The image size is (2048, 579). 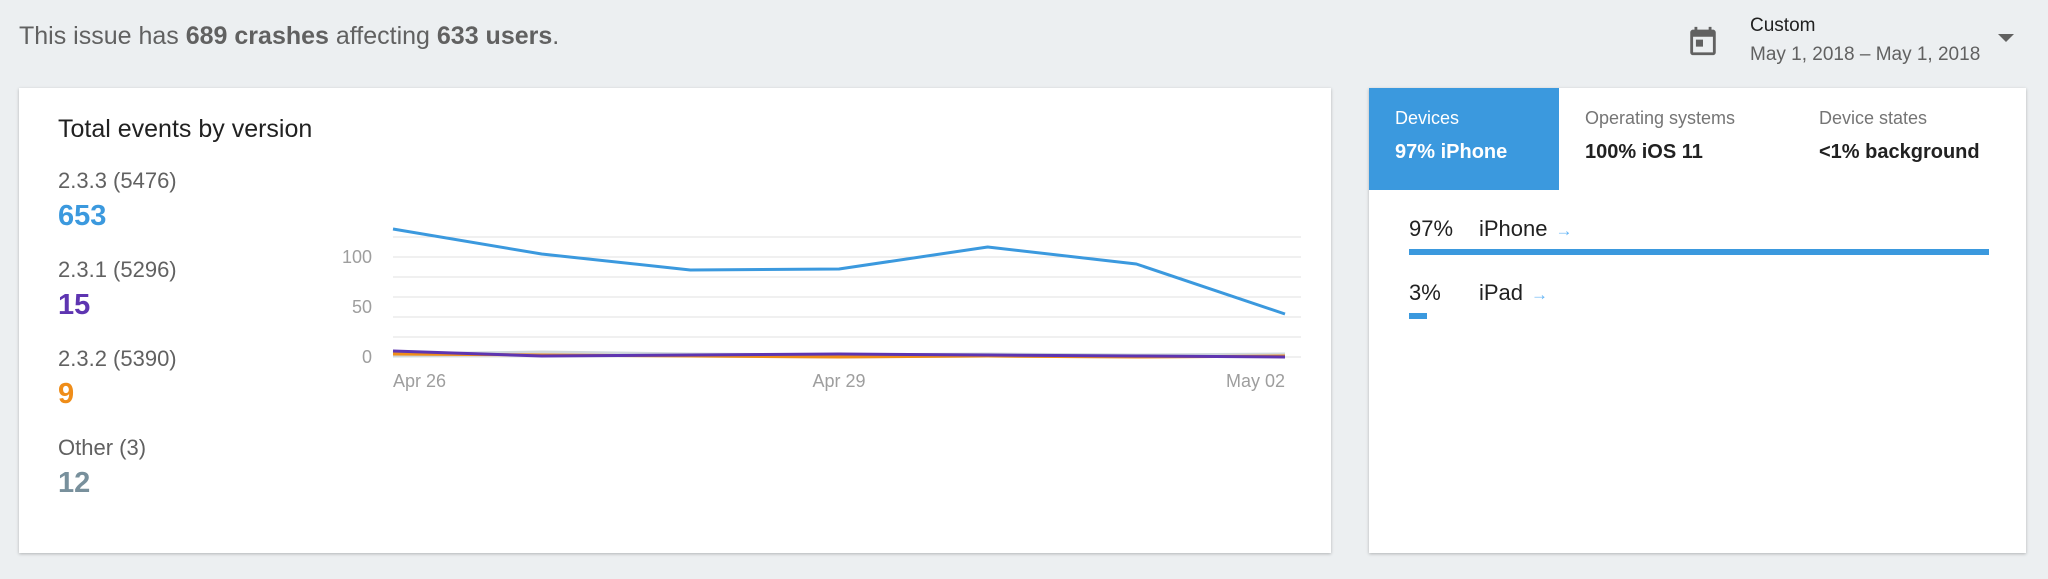 I want to click on legend-version-name: 2.3.3 (5476), so click(x=117, y=180).